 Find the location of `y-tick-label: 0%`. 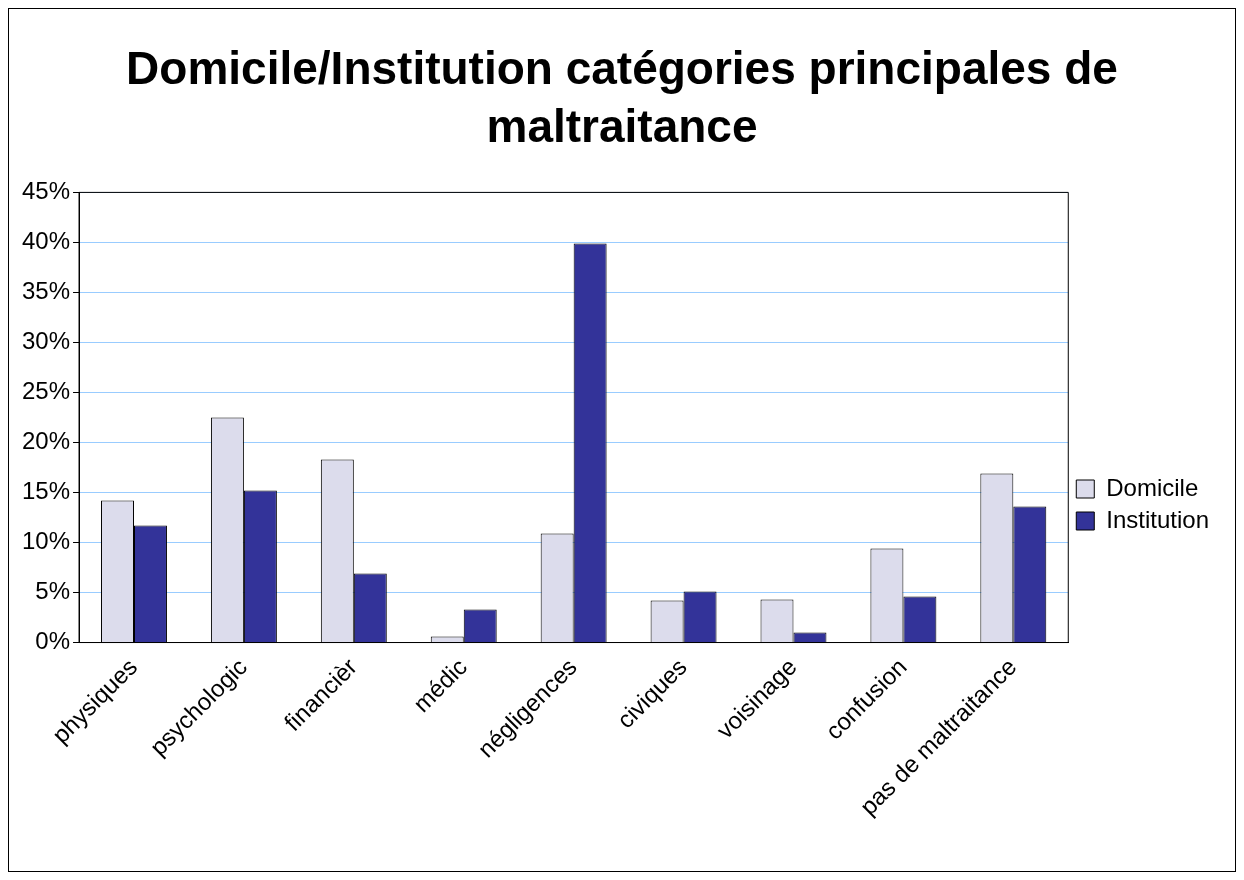

y-tick-label: 0% is located at coordinates (53, 641).